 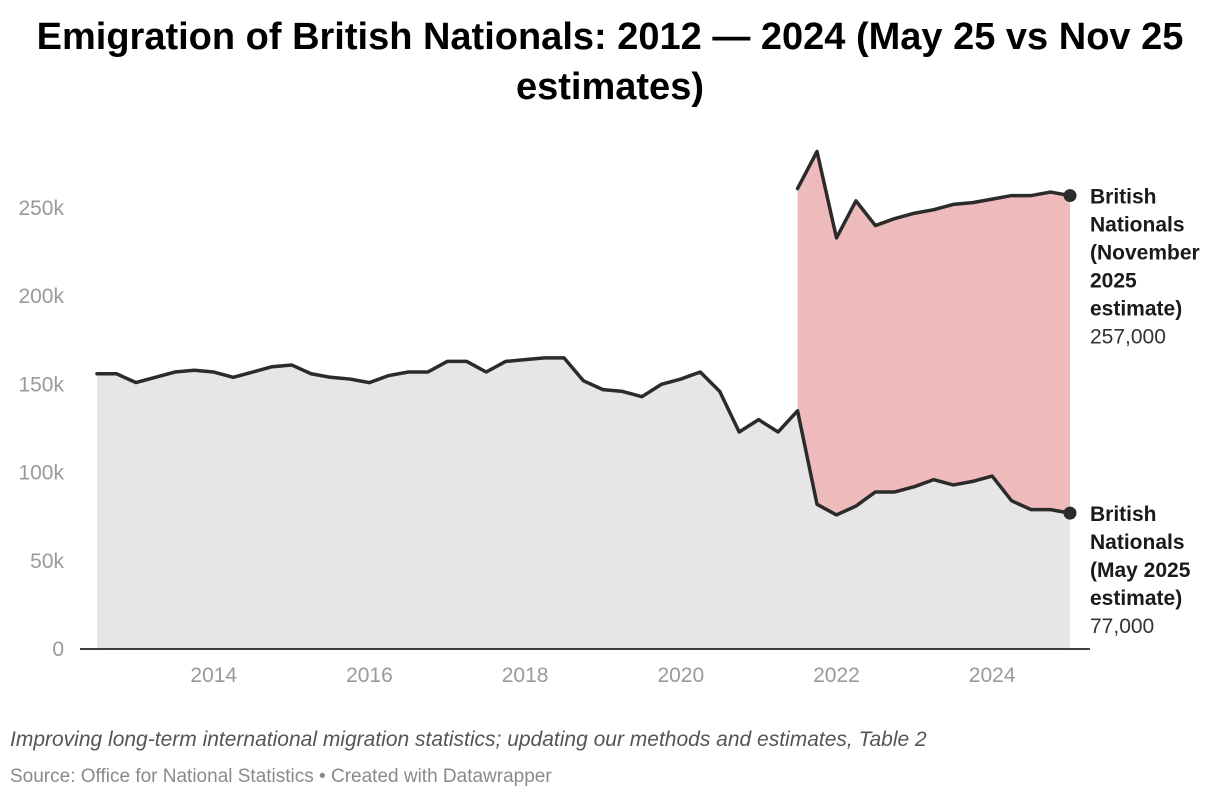 What do you see at coordinates (1070, 196) in the screenshot?
I see `end-marker-november-2025` at bounding box center [1070, 196].